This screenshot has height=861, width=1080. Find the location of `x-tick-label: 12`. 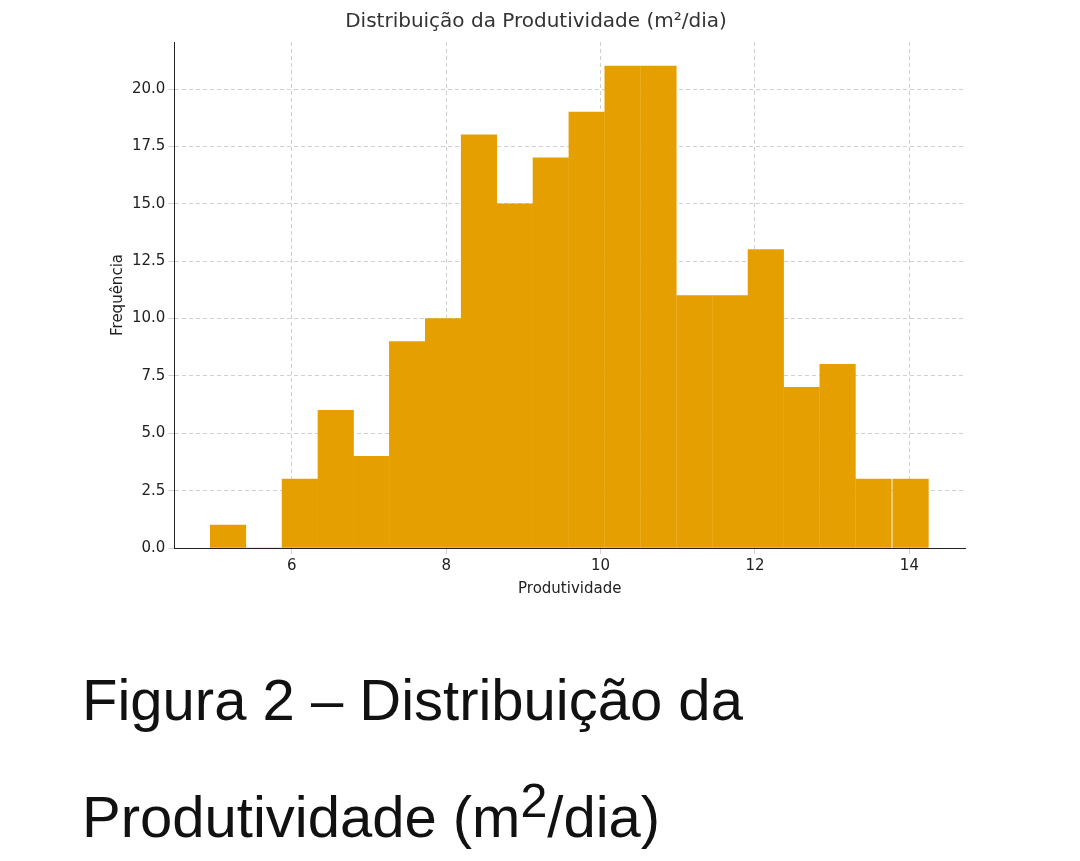

x-tick-label: 12 is located at coordinates (755, 564).